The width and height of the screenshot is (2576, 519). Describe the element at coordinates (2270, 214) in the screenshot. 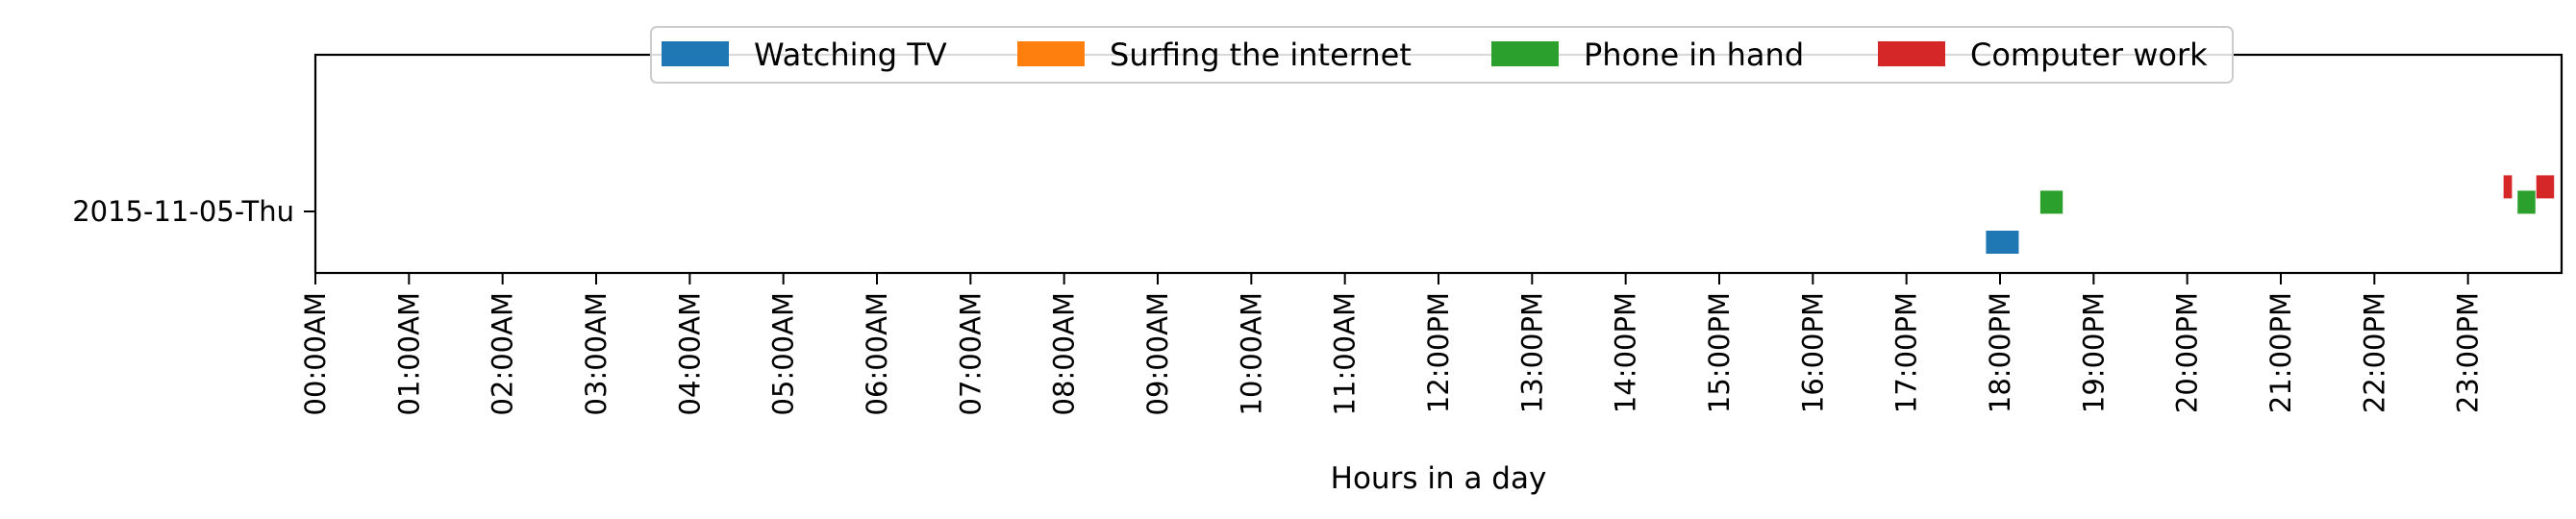

I see `activity-bars` at that location.